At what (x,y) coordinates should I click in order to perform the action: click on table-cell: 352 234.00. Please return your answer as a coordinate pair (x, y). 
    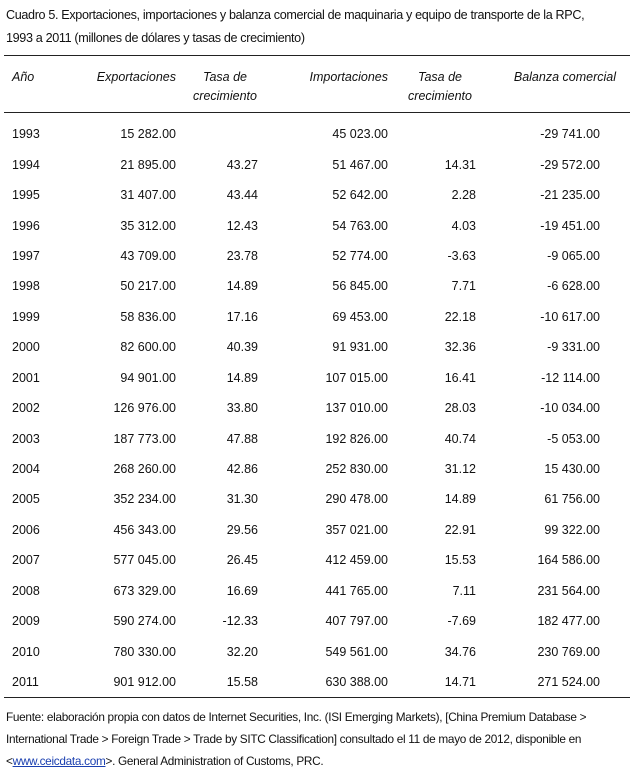
    Looking at the image, I should click on (144, 499).